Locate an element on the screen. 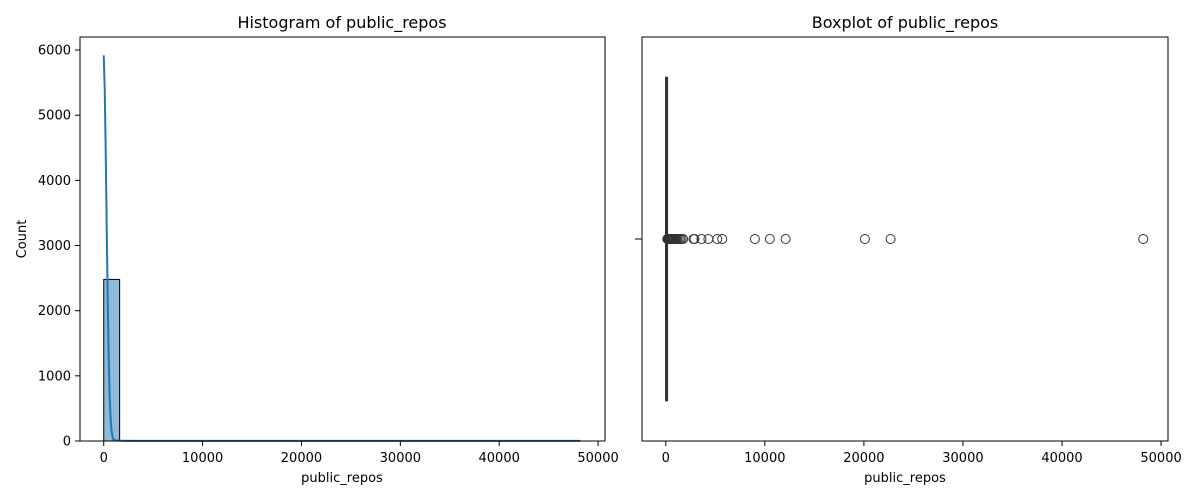 The width and height of the screenshot is (1200, 500). boxplot-x-tick-label: 20000 is located at coordinates (863, 458).